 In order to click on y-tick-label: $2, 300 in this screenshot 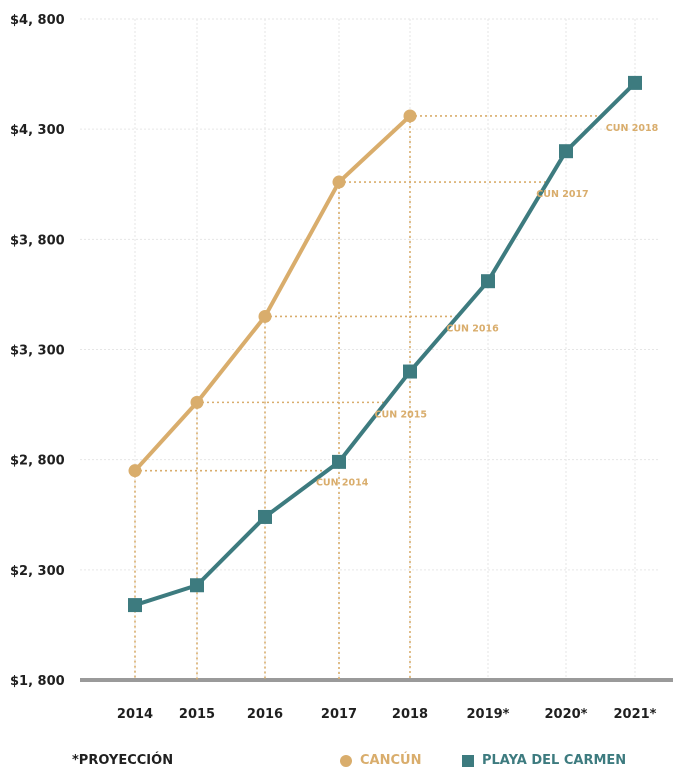, I will do `click(37, 571)`.